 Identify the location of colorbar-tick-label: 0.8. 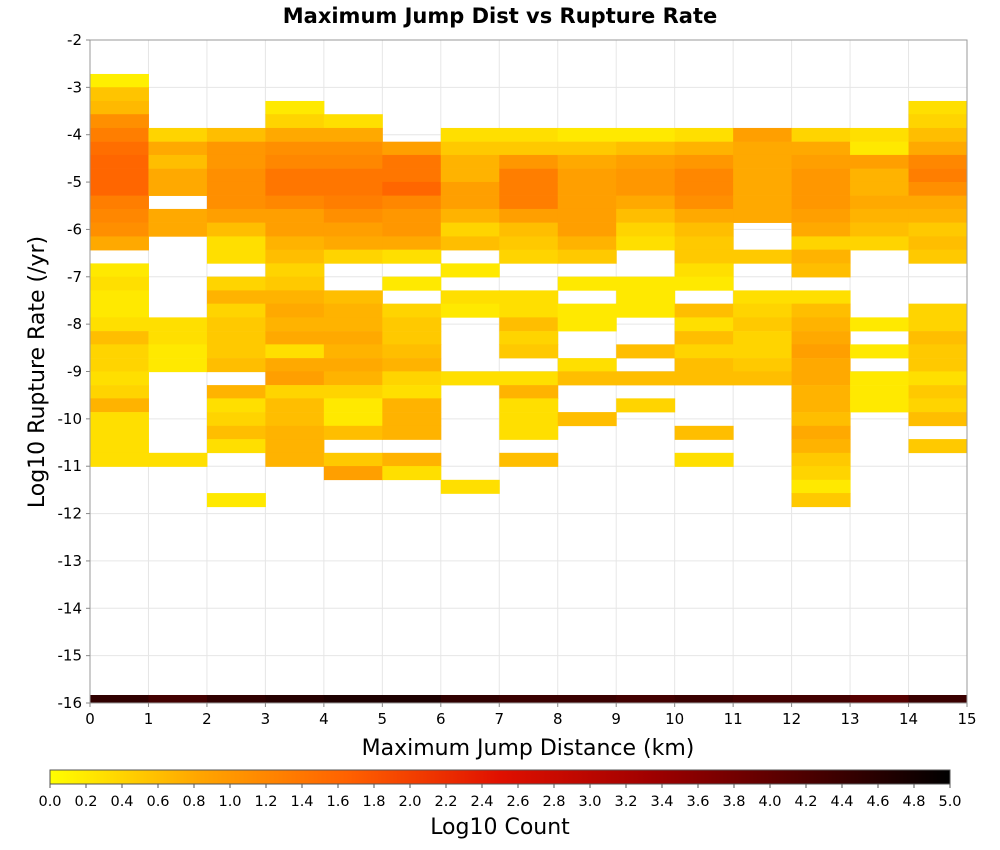
(193, 802).